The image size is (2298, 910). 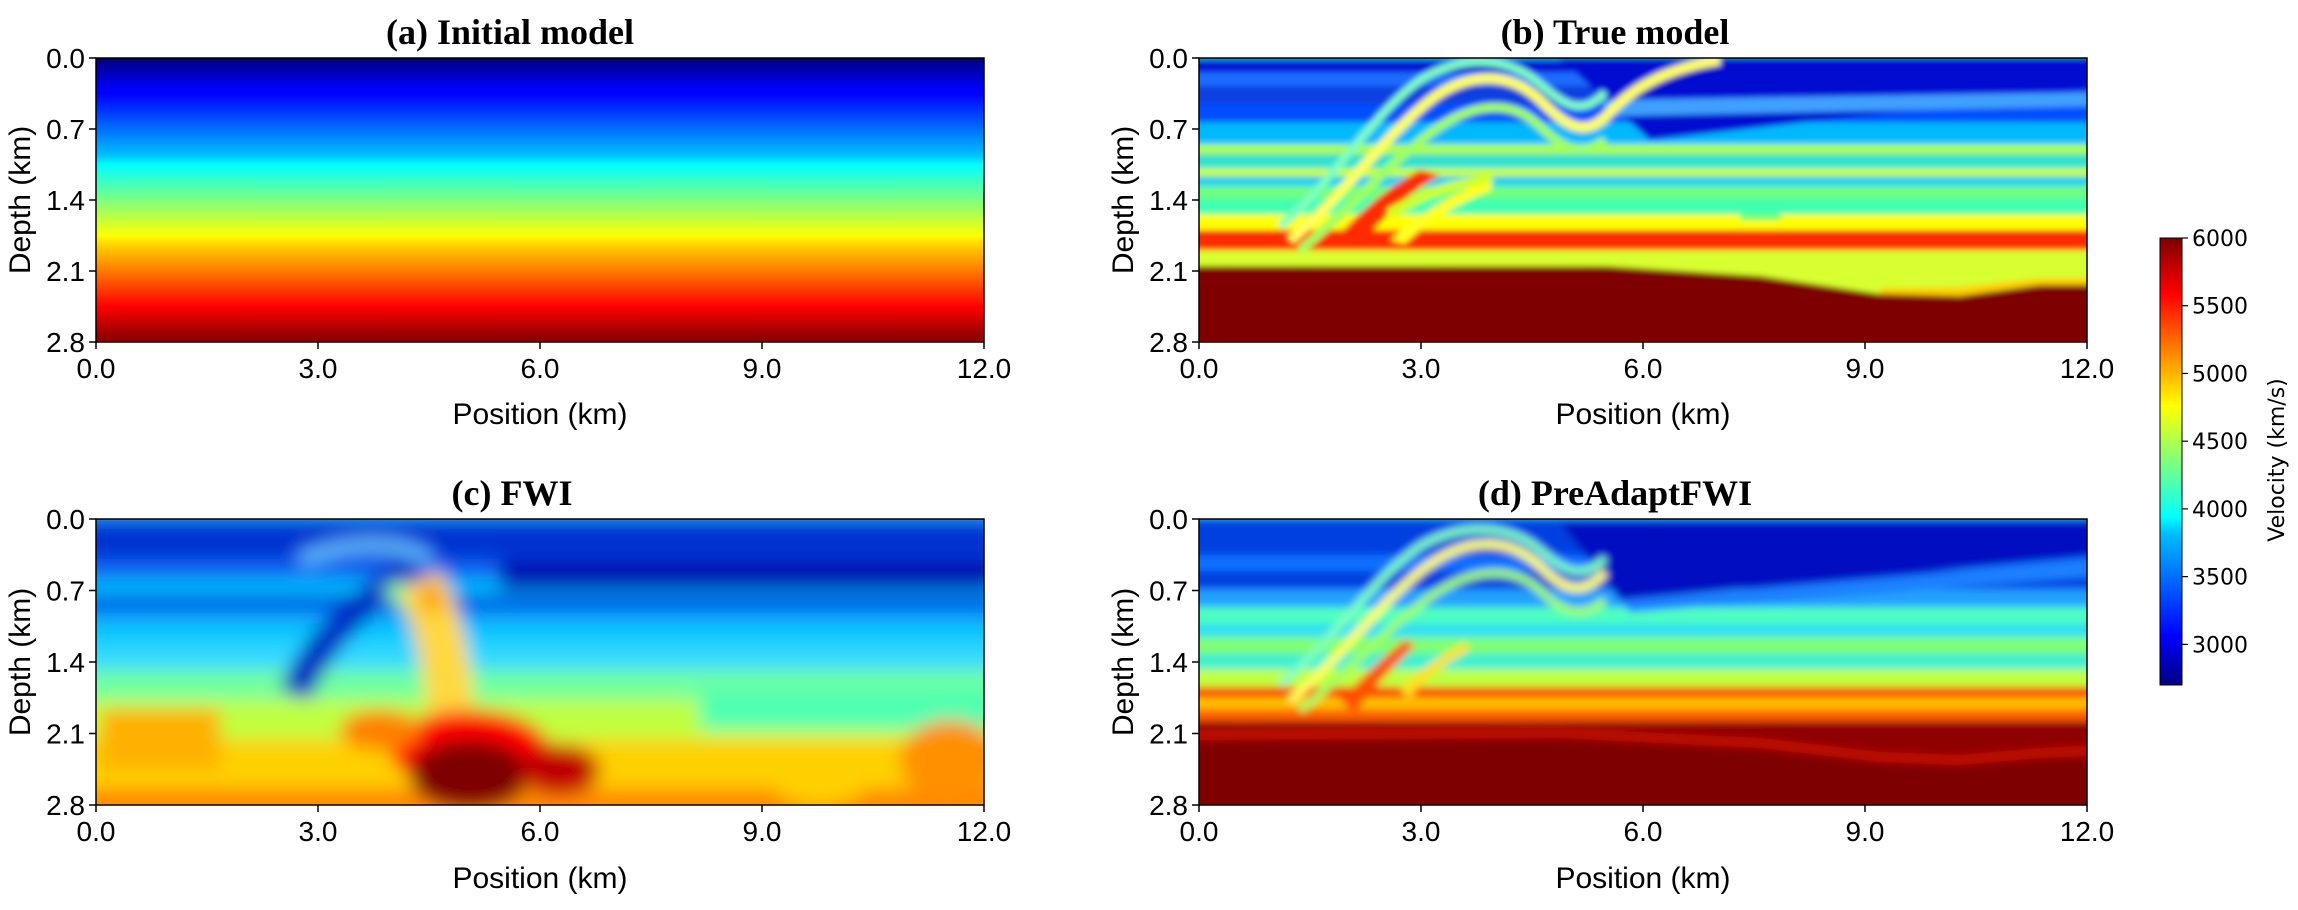 What do you see at coordinates (510, 32) in the screenshot?
I see `panel-a-title: (a) Initial model` at bounding box center [510, 32].